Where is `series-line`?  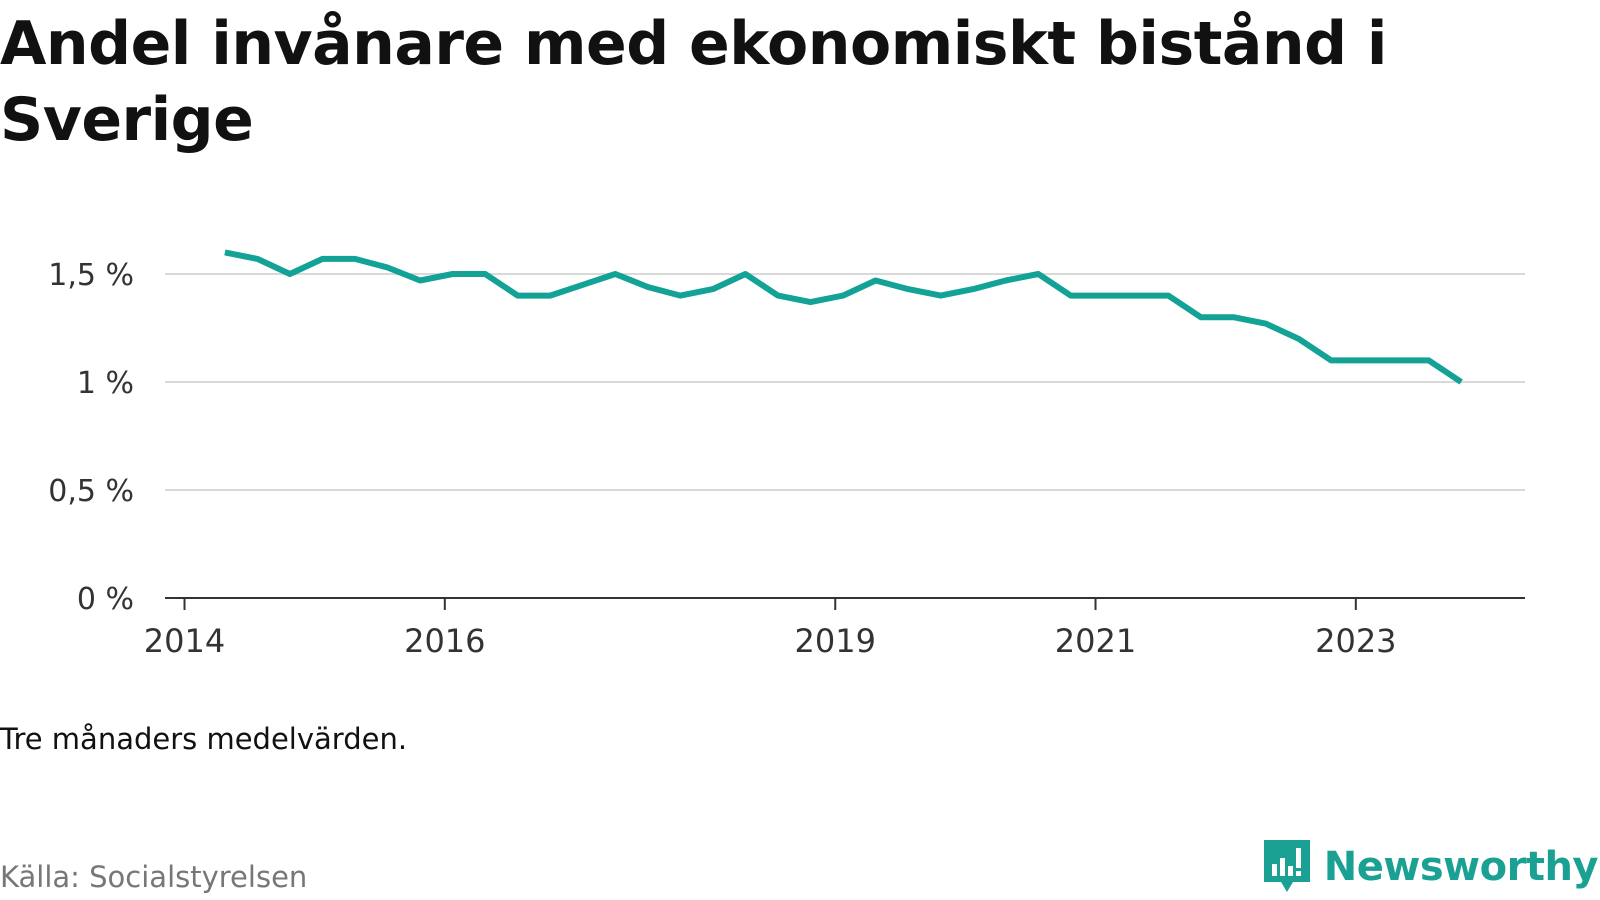 series-line is located at coordinates (843, 317).